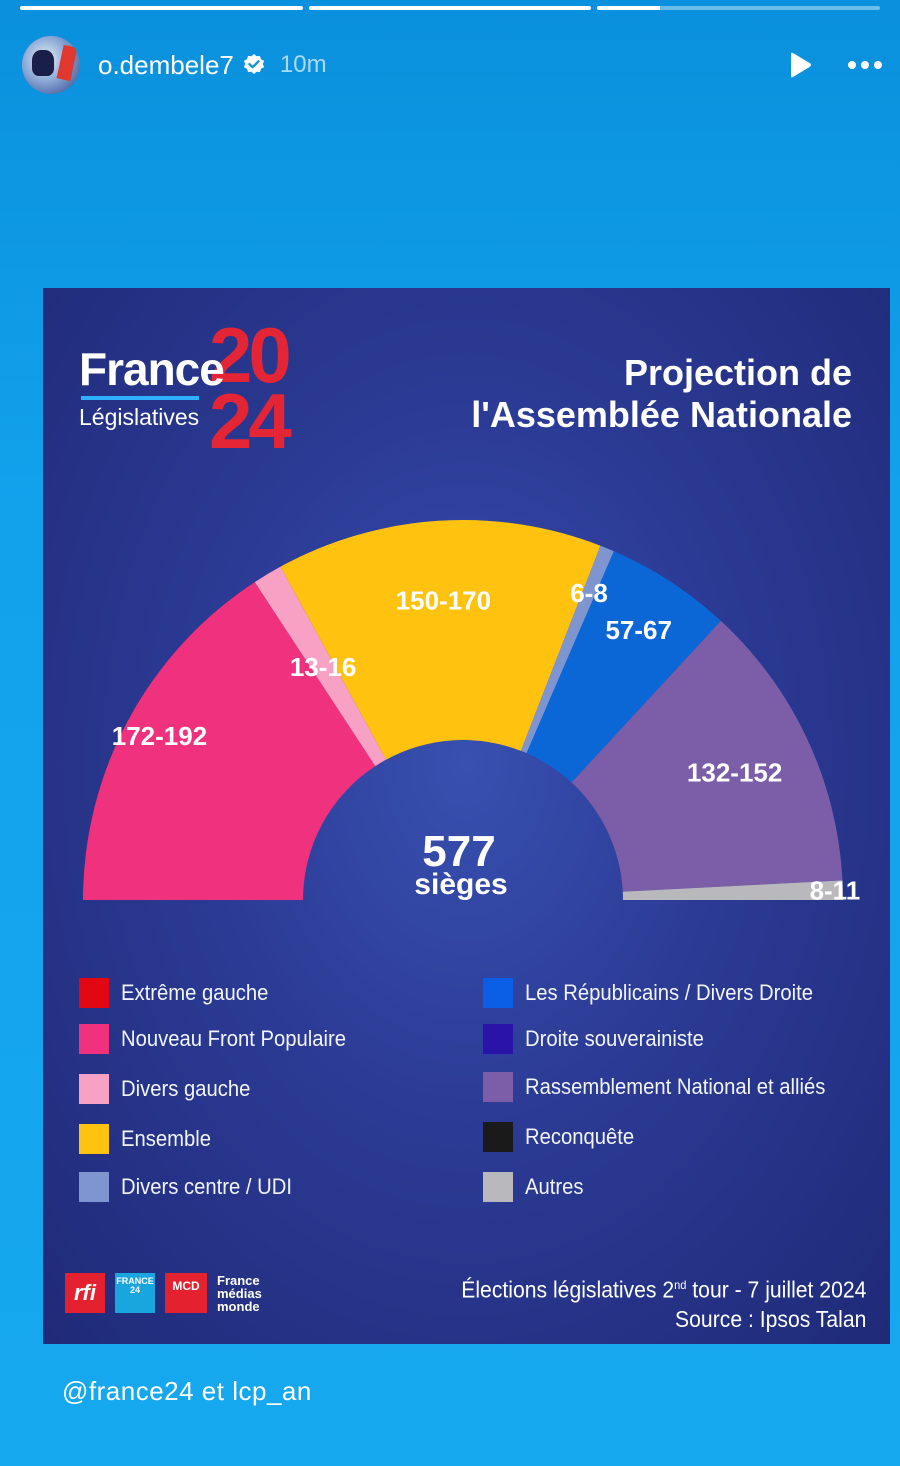  I want to click on story-mention-caption: @france24 et lcp_an, so click(187, 1391).